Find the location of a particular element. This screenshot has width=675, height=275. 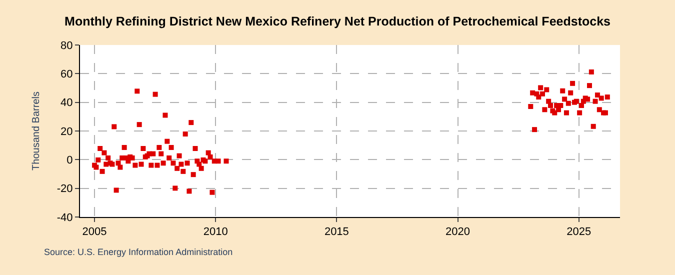

y-tick-label: 60 is located at coordinates (66, 74).